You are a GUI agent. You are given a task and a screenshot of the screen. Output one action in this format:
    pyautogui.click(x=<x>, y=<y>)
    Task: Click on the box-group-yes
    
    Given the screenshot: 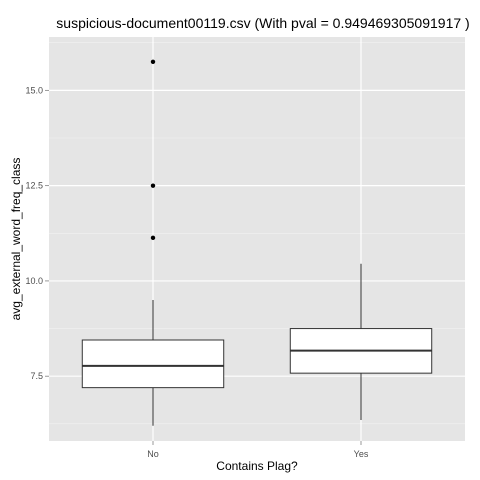 What is the action you would take?
    pyautogui.click(x=361, y=342)
    